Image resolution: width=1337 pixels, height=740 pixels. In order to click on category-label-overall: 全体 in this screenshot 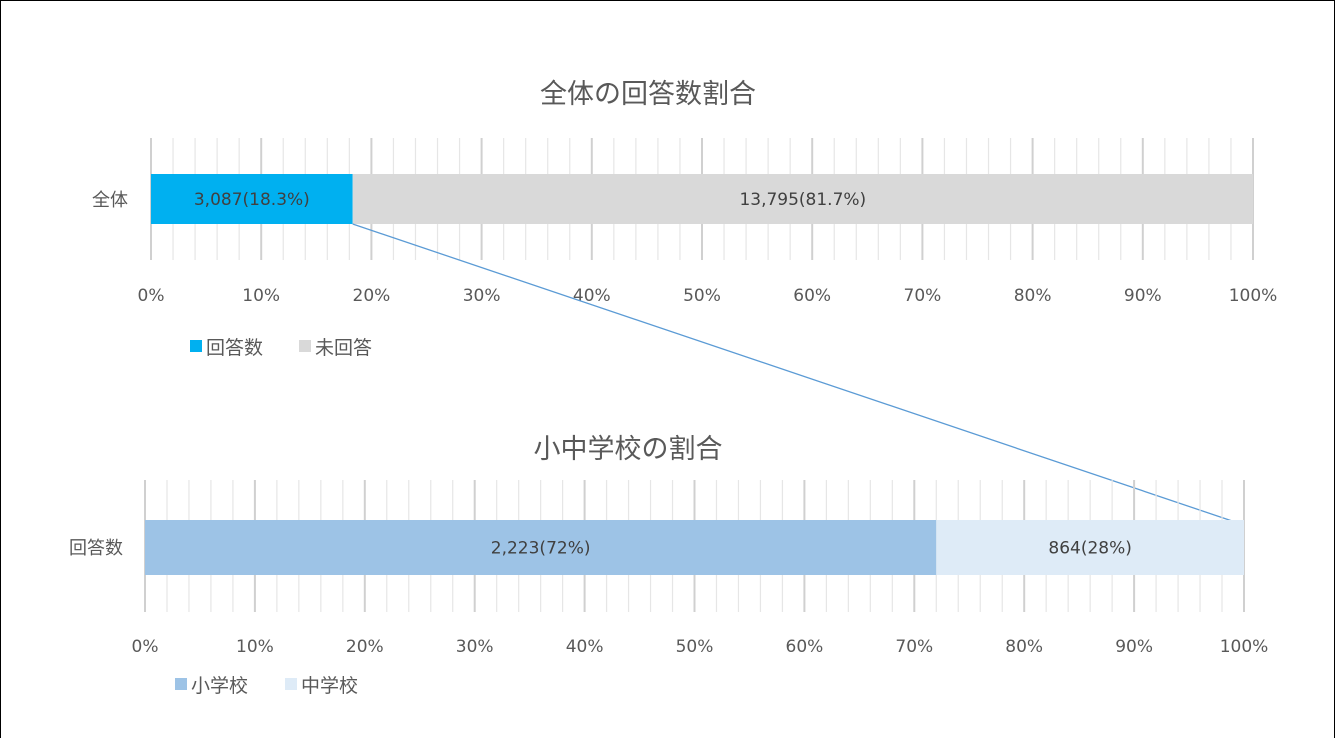, I will do `click(110, 200)`.